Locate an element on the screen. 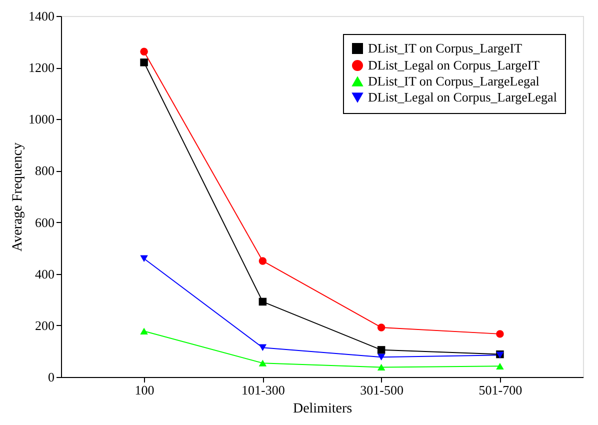 The width and height of the screenshot is (598, 425). y-tick-label: 0 is located at coordinates (51, 377).